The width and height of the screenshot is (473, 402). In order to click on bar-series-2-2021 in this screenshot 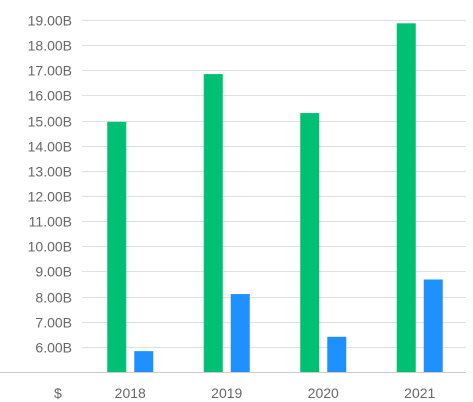, I will do `click(433, 325)`.